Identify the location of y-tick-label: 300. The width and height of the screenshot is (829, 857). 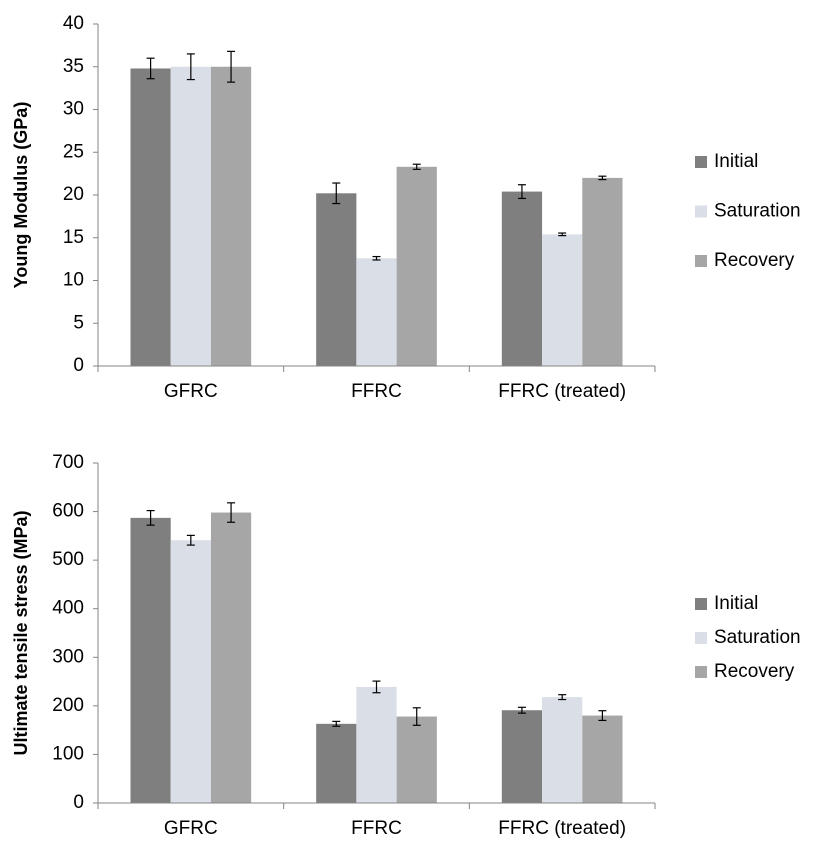
(68, 656).